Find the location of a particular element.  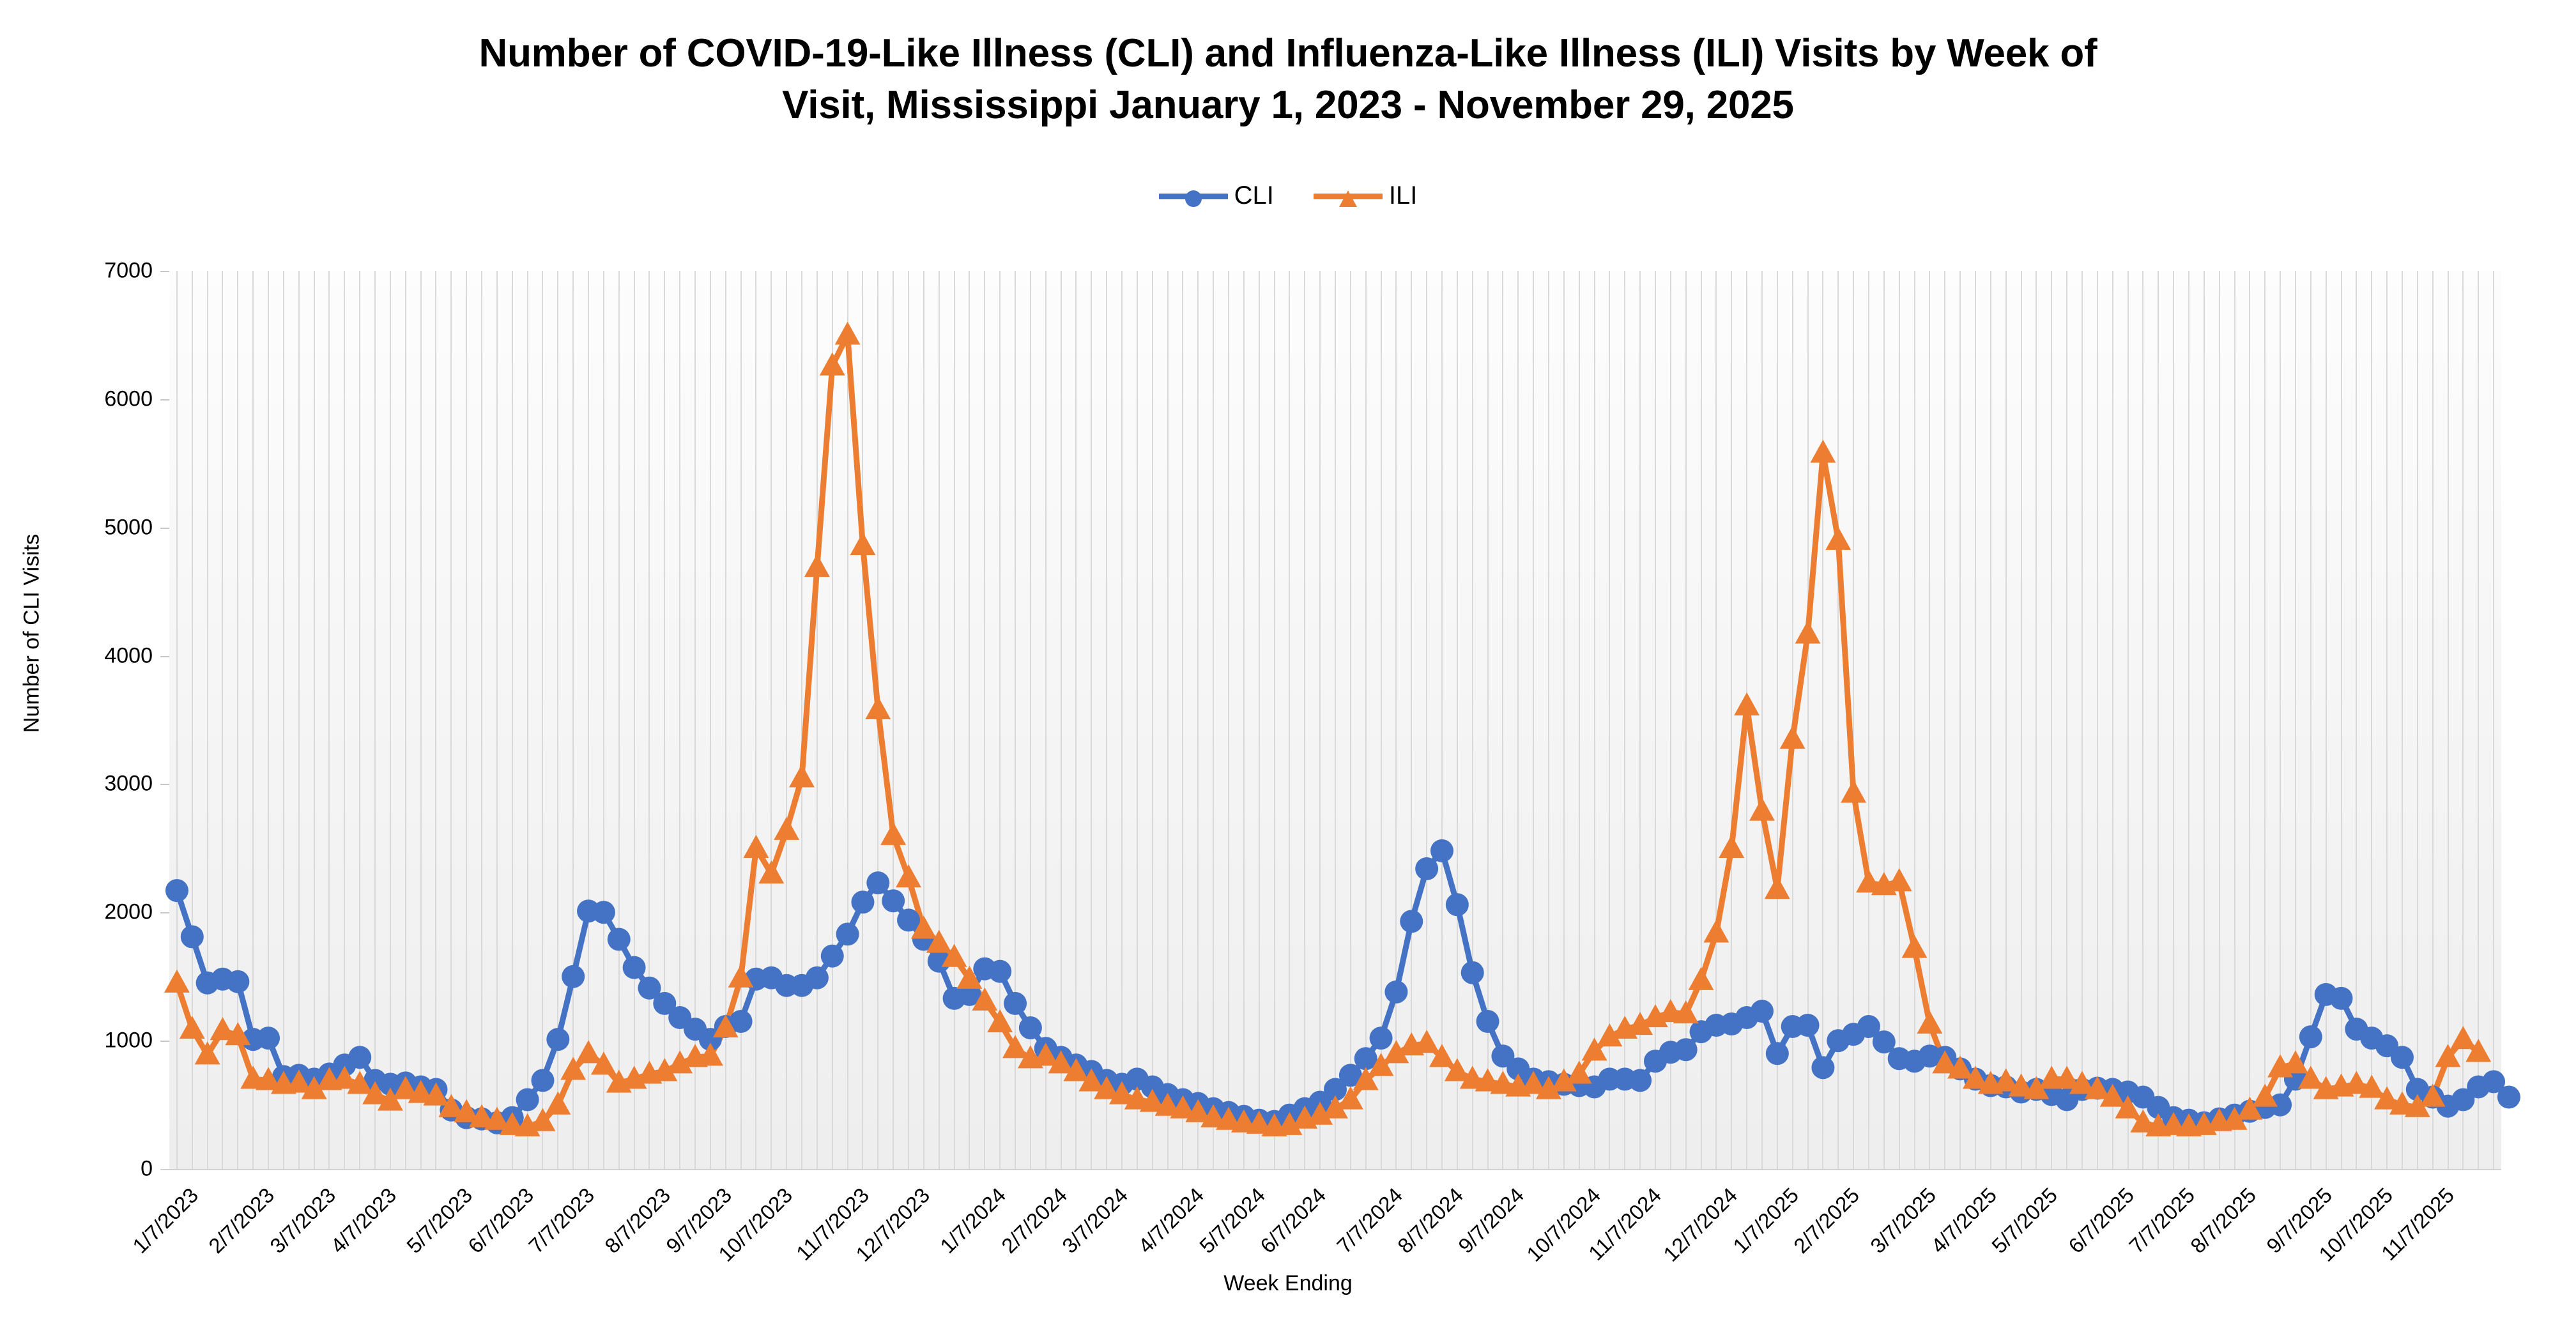

legend-item-ili: ILI is located at coordinates (1365, 196).